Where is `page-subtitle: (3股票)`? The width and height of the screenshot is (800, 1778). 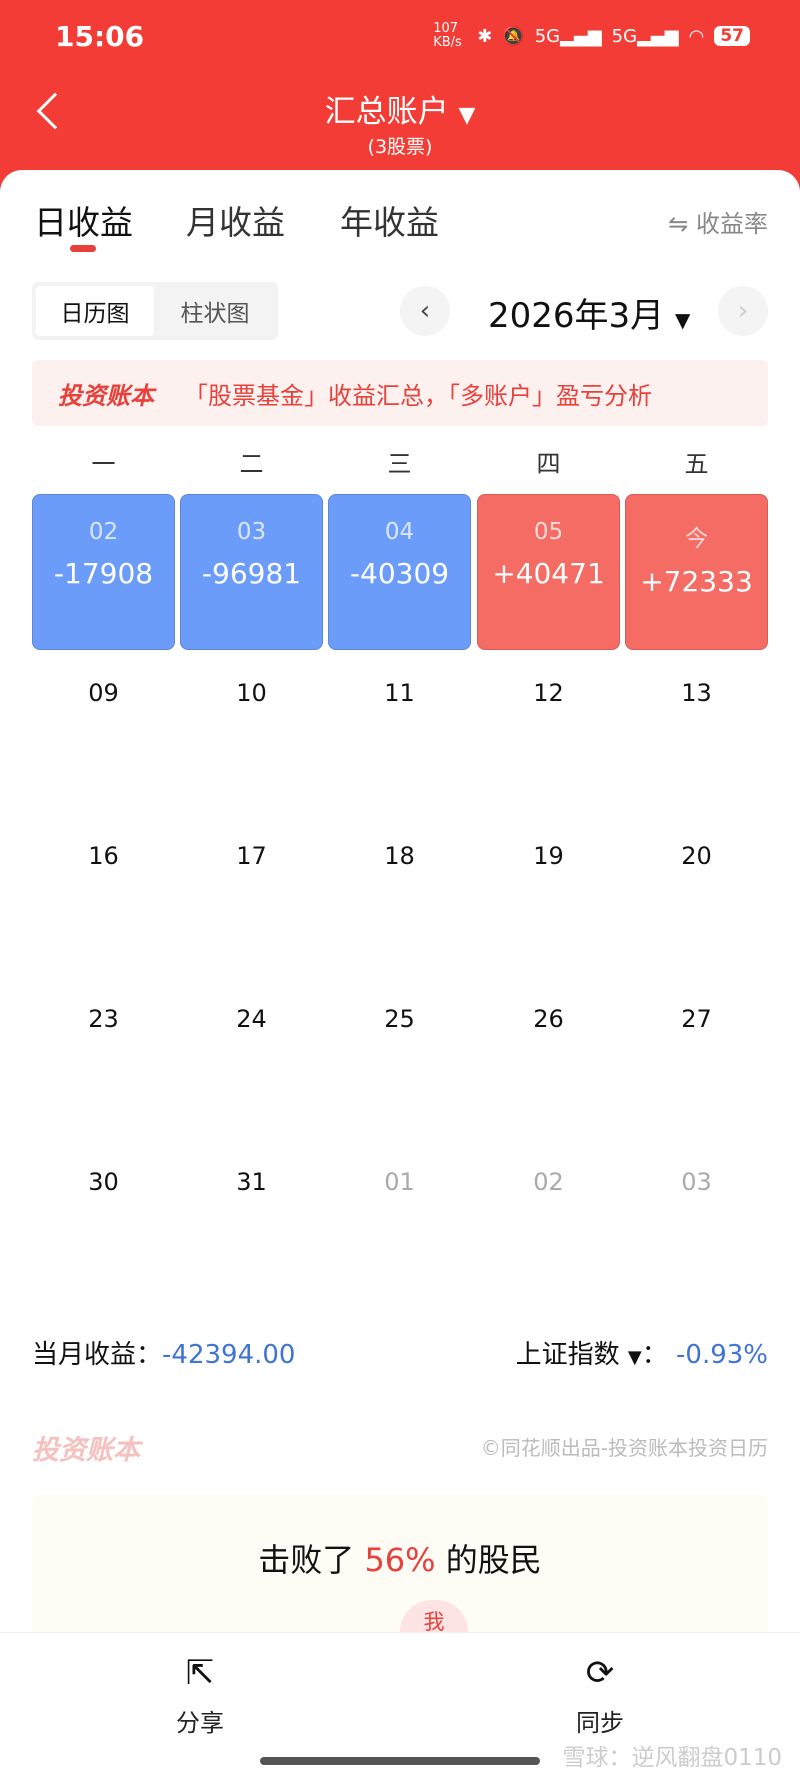
page-subtitle: (3股票) is located at coordinates (400, 147).